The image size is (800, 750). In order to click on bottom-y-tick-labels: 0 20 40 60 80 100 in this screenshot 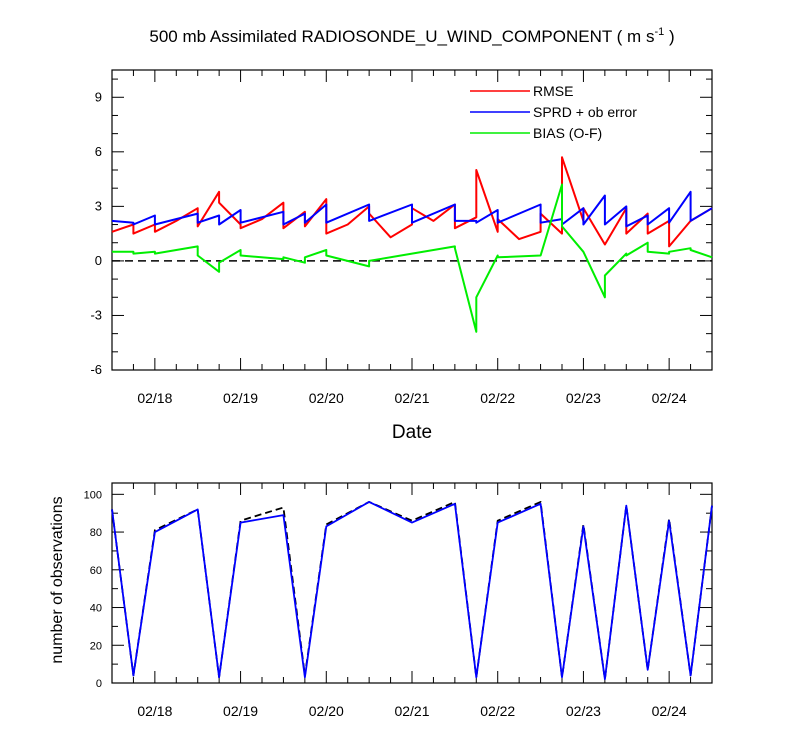, I will do `click(93, 589)`.